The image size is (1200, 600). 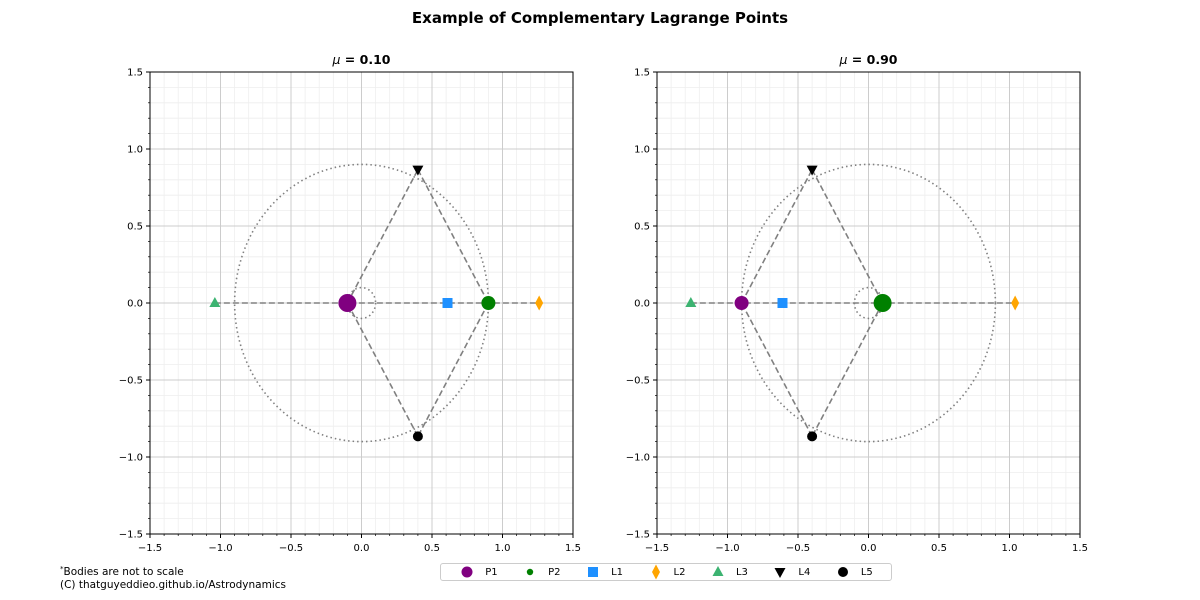 I want to click on legend-label: L2, so click(x=679, y=572).